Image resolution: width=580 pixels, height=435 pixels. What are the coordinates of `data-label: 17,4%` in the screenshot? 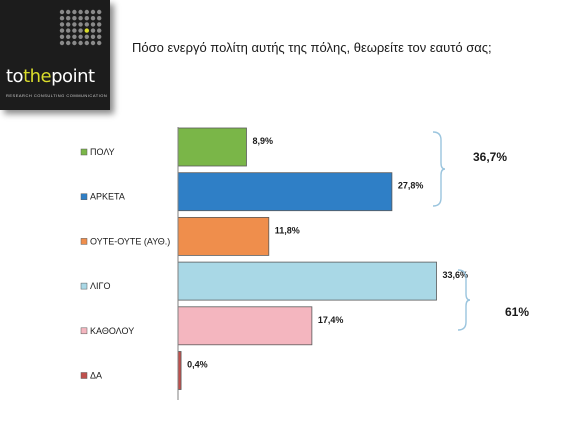 It's located at (331, 320).